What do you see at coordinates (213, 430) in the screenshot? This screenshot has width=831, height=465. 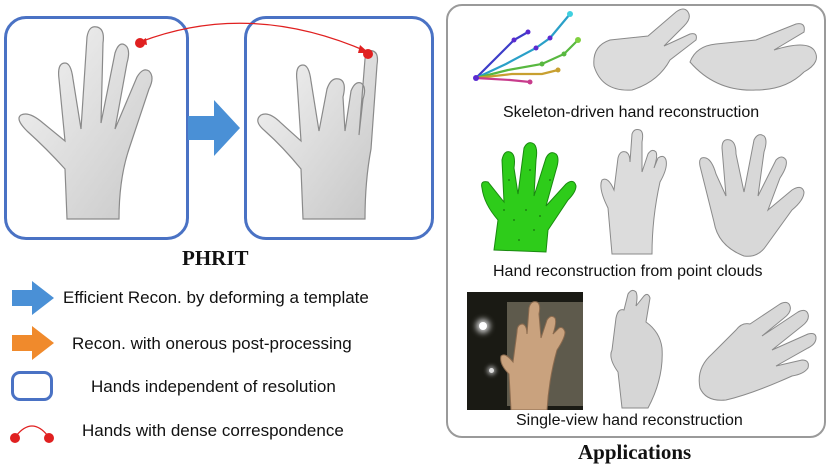 I see `legend-item-dense-correspondence: Hands with dense correspondence` at bounding box center [213, 430].